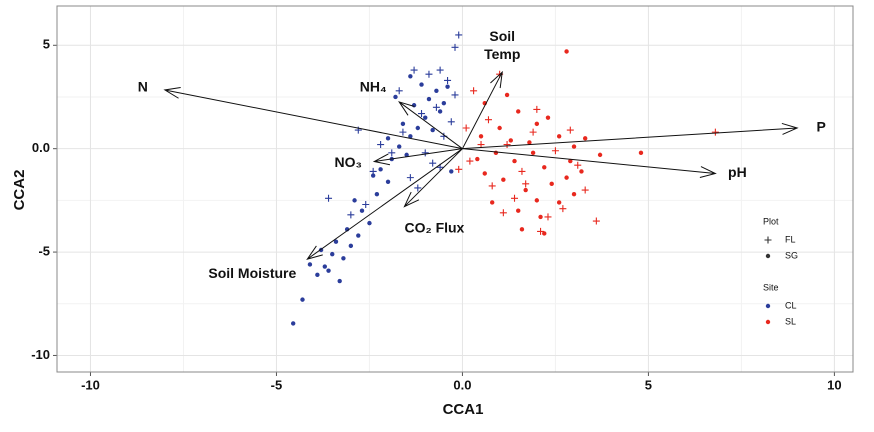 Image resolution: width=874 pixels, height=432 pixels. Describe the element at coordinates (790, 239) in the screenshot. I see `legend-label: FL` at that location.